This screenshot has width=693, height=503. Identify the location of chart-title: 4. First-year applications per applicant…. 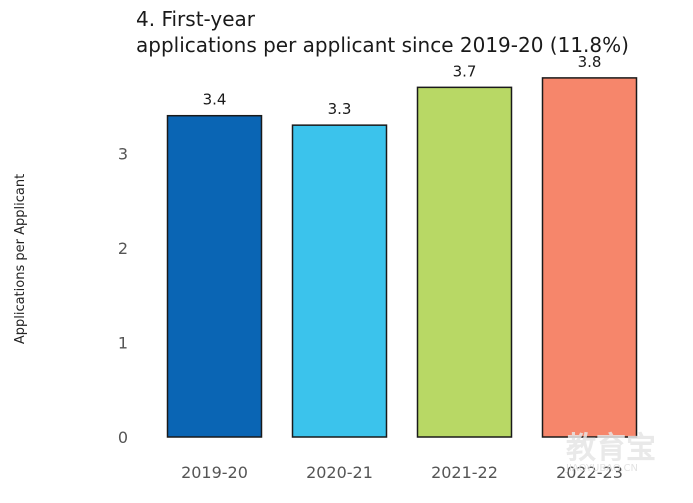
(382, 32).